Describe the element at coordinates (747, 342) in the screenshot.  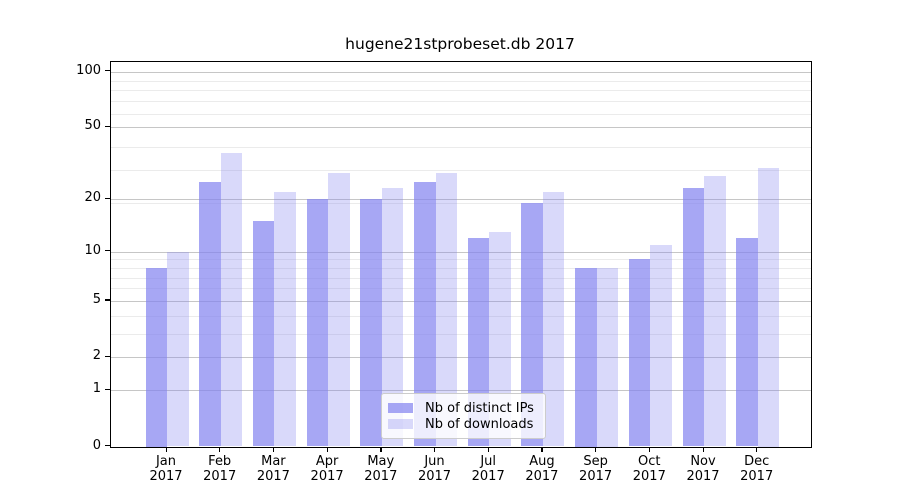
I see `bar-ips-dec` at that location.